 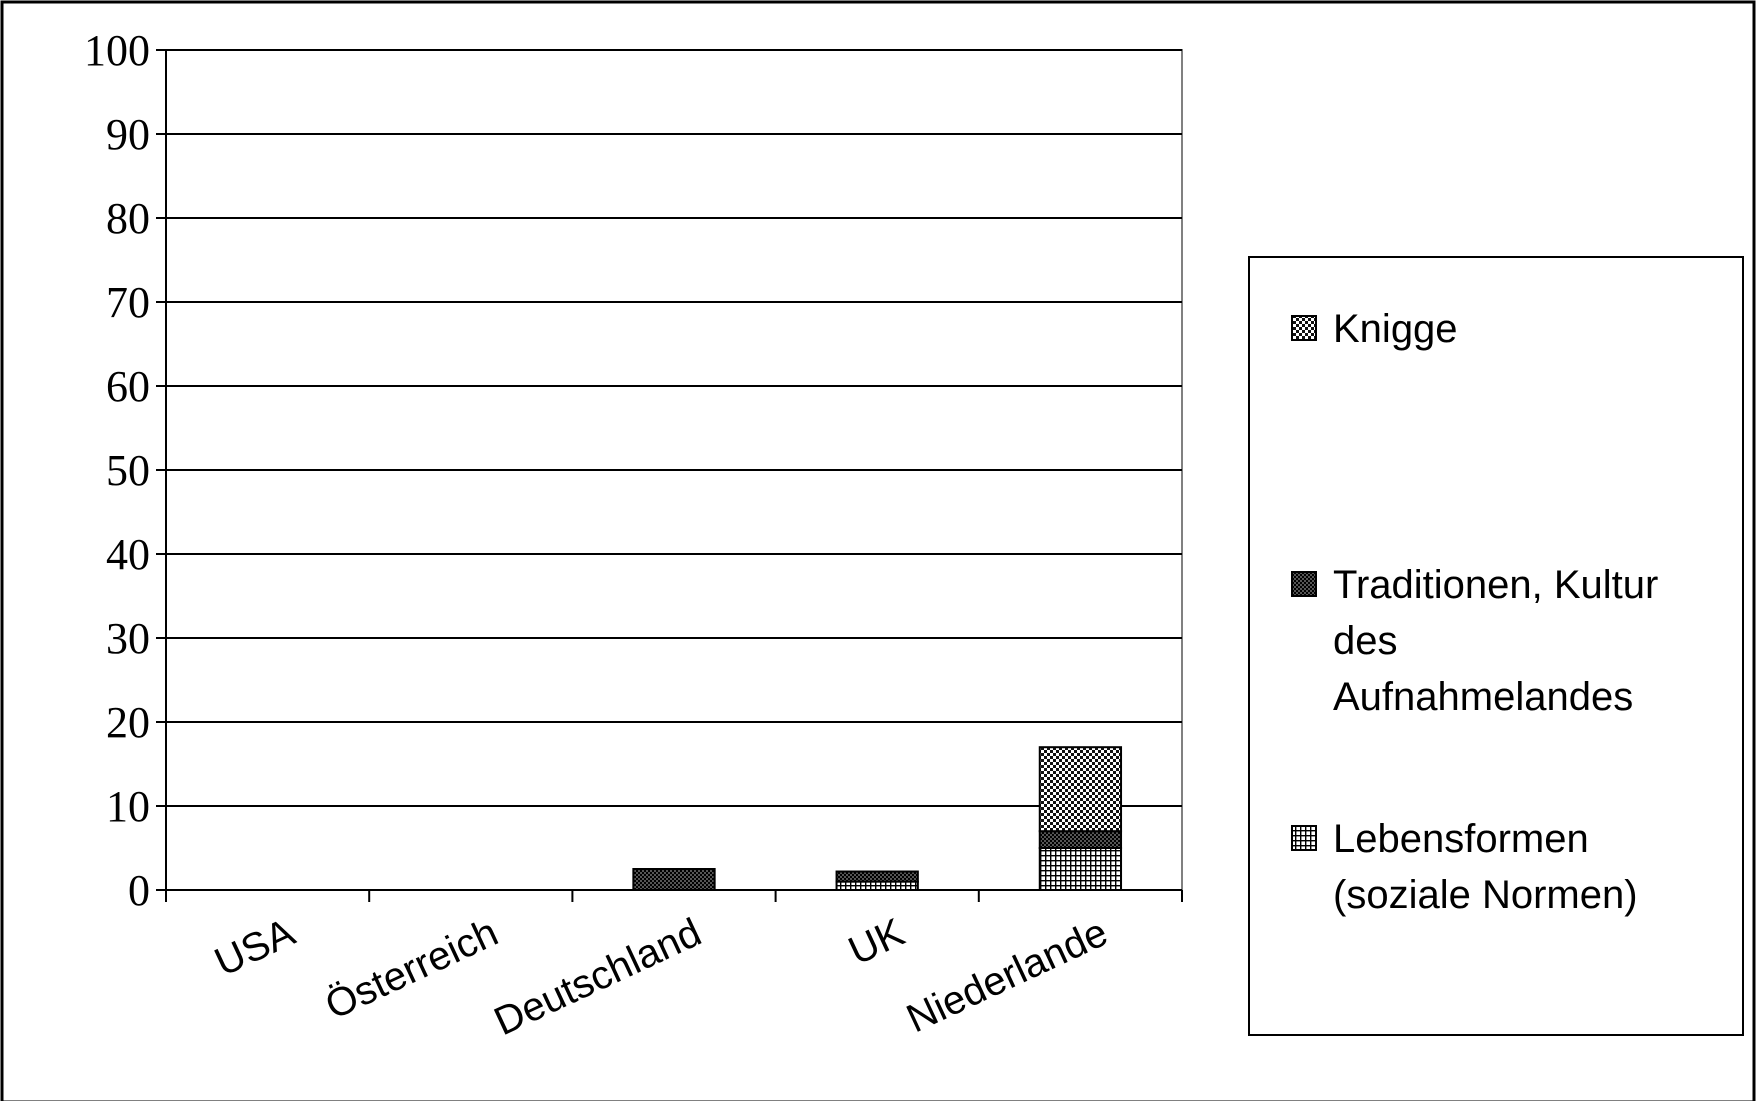 I want to click on legend-label-line: Aufnahmelandes, so click(x=1483, y=697).